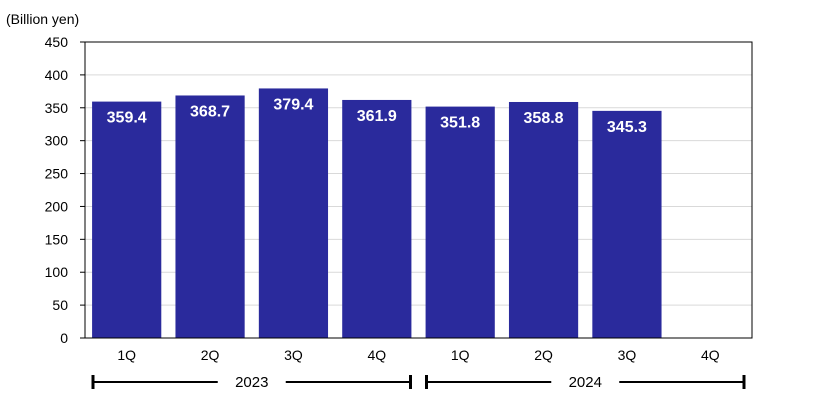 This screenshot has height=416, width=827. What do you see at coordinates (57, 108) in the screenshot?
I see `y-tick-label: 350` at bounding box center [57, 108].